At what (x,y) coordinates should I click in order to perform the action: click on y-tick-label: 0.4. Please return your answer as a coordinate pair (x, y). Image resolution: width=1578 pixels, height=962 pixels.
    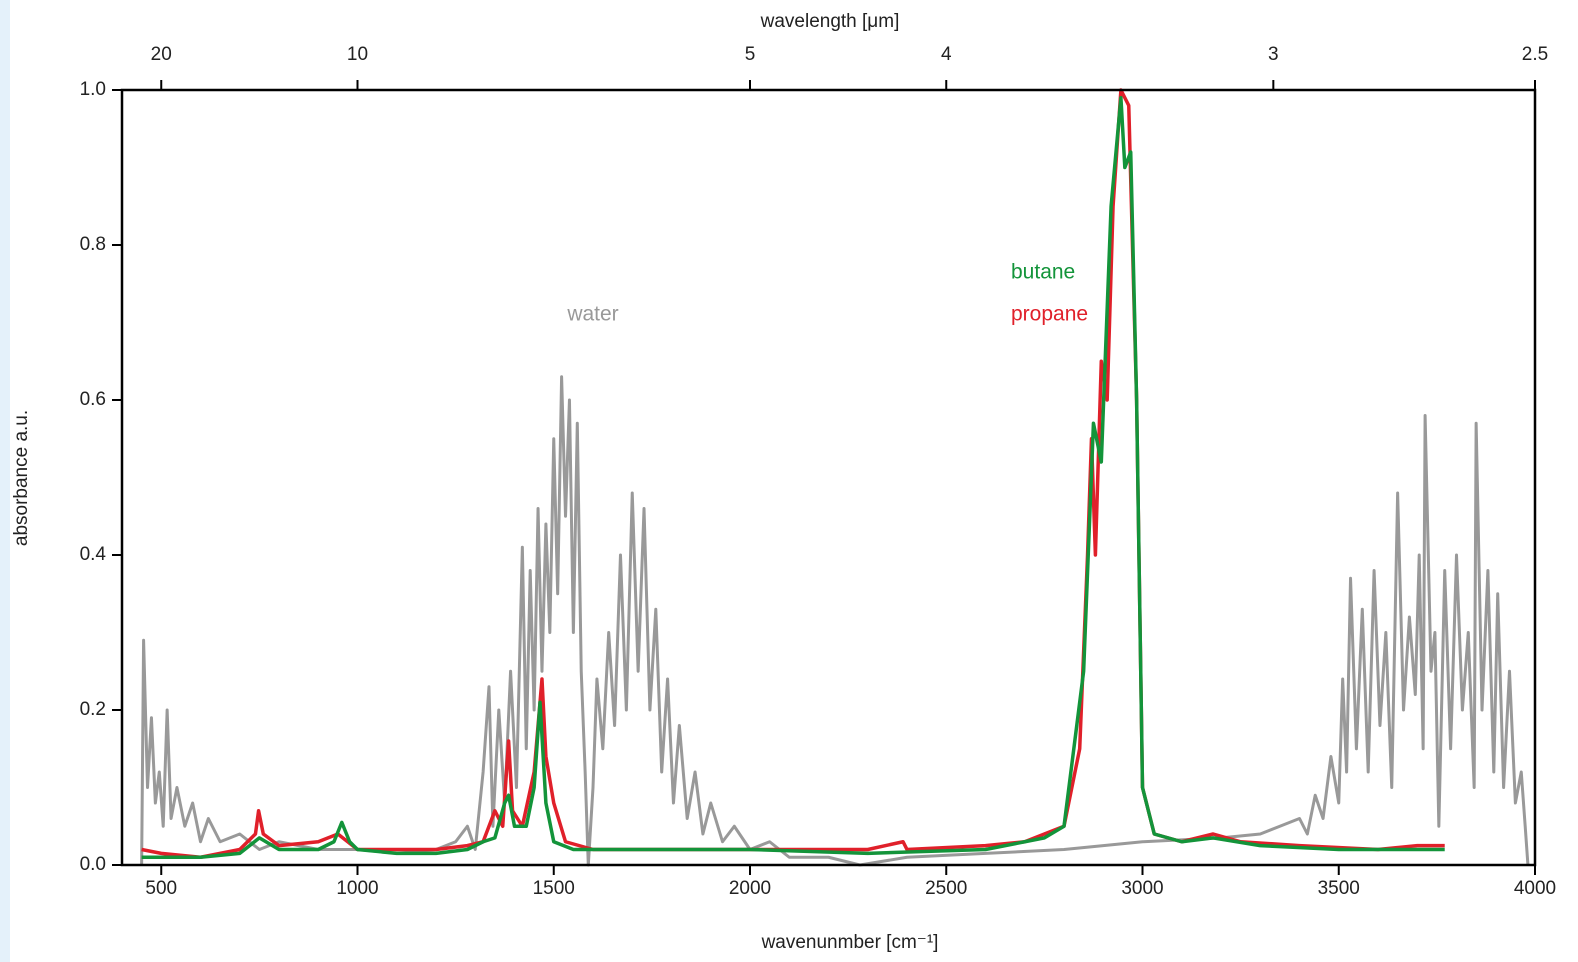
    Looking at the image, I should click on (93, 554).